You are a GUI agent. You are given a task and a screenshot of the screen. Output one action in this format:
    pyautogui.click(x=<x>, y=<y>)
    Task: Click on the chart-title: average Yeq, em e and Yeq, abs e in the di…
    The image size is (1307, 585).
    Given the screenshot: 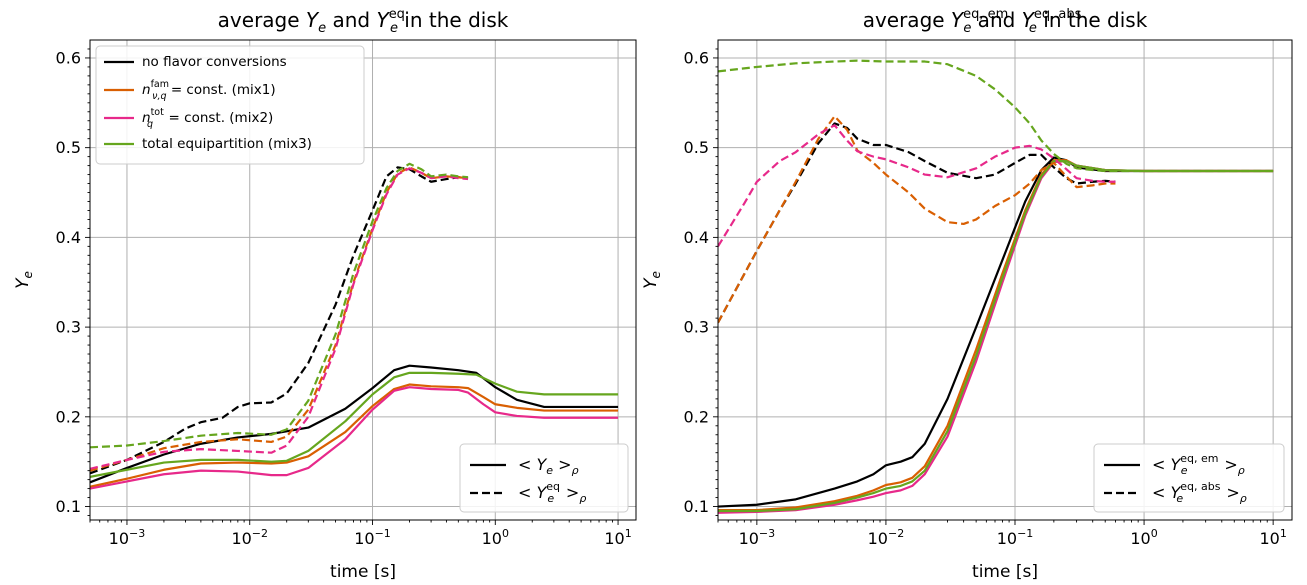 What is the action you would take?
    pyautogui.click(x=1005, y=21)
    